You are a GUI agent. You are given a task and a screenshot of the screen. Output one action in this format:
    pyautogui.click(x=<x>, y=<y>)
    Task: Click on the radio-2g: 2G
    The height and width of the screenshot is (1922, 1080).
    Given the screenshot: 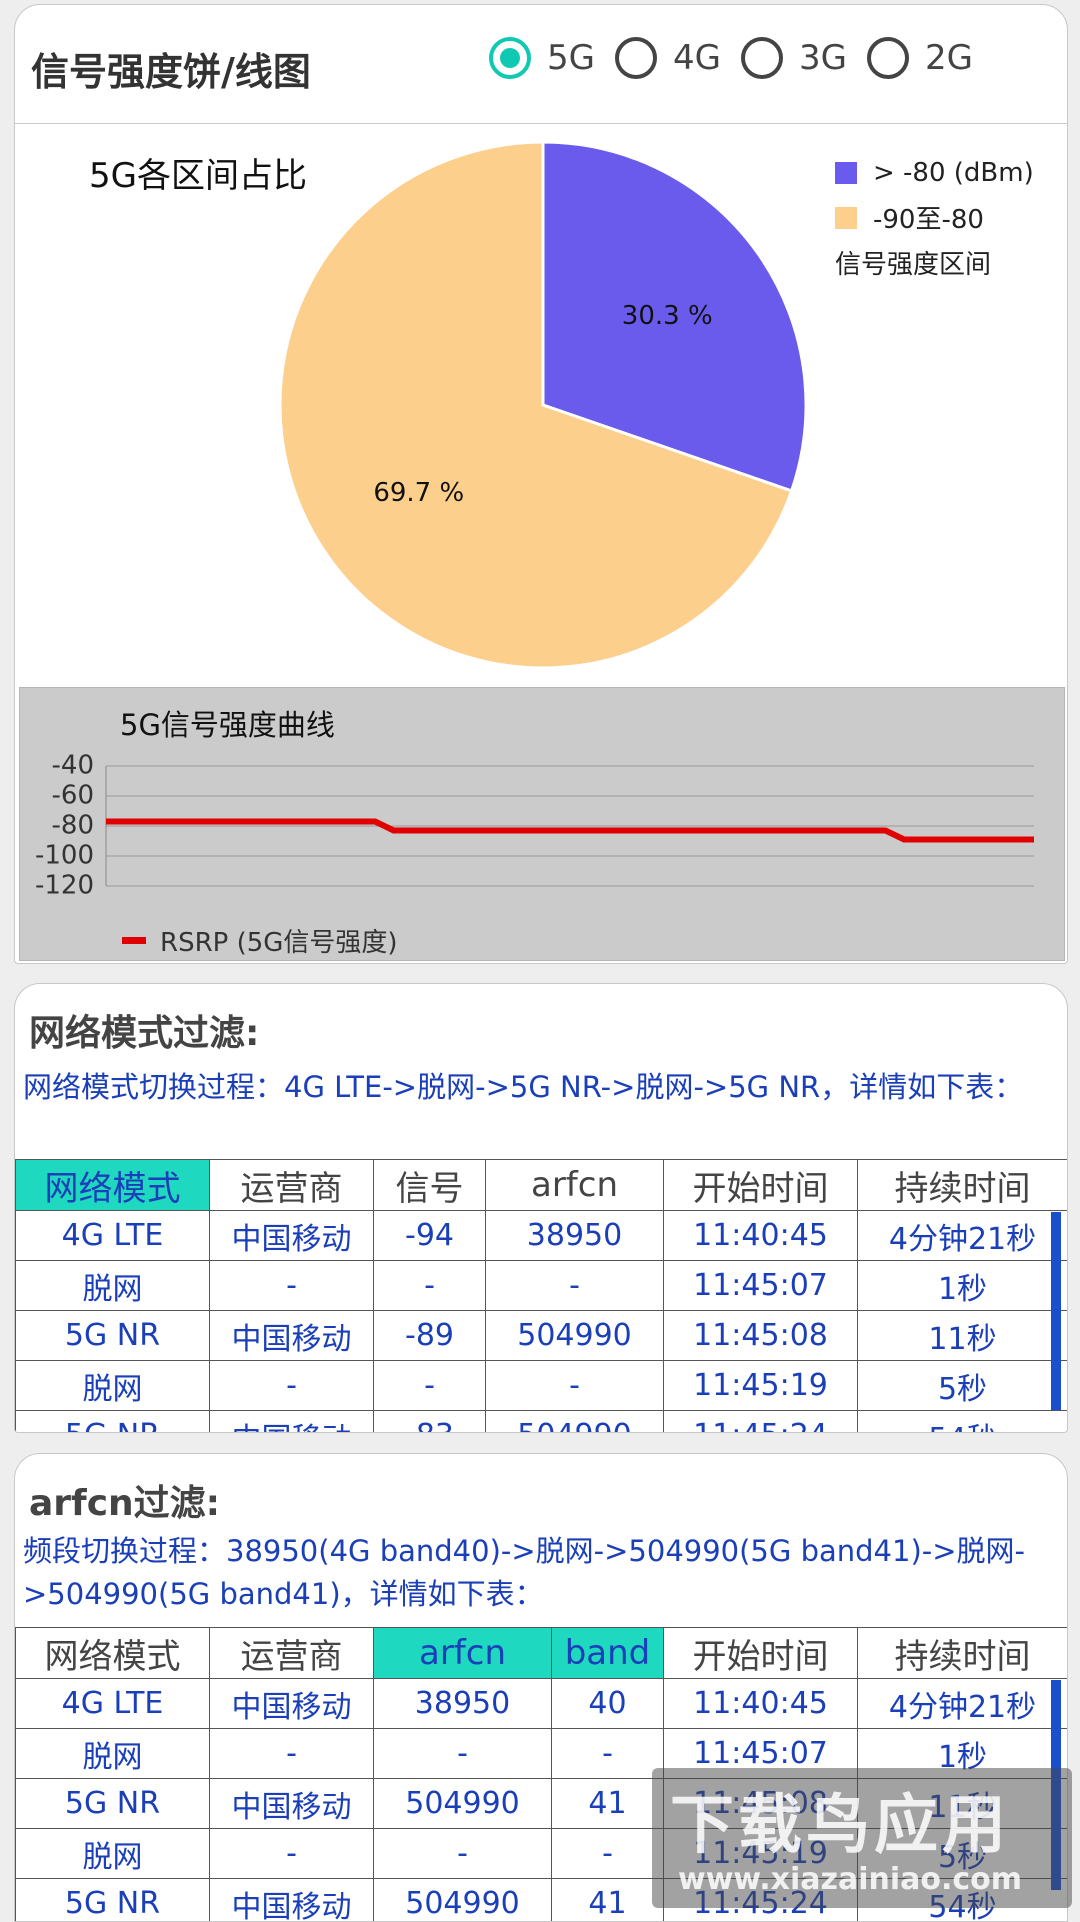 What is the action you would take?
    pyautogui.click(x=923, y=58)
    